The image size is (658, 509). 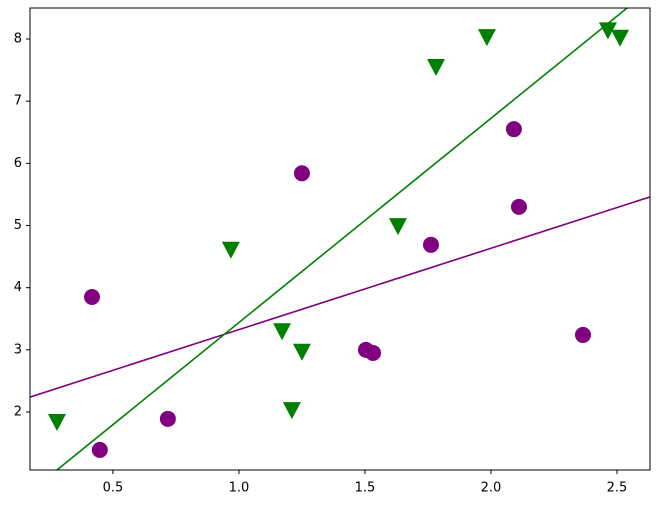 I want to click on y-tick-label: 5, so click(x=18, y=225).